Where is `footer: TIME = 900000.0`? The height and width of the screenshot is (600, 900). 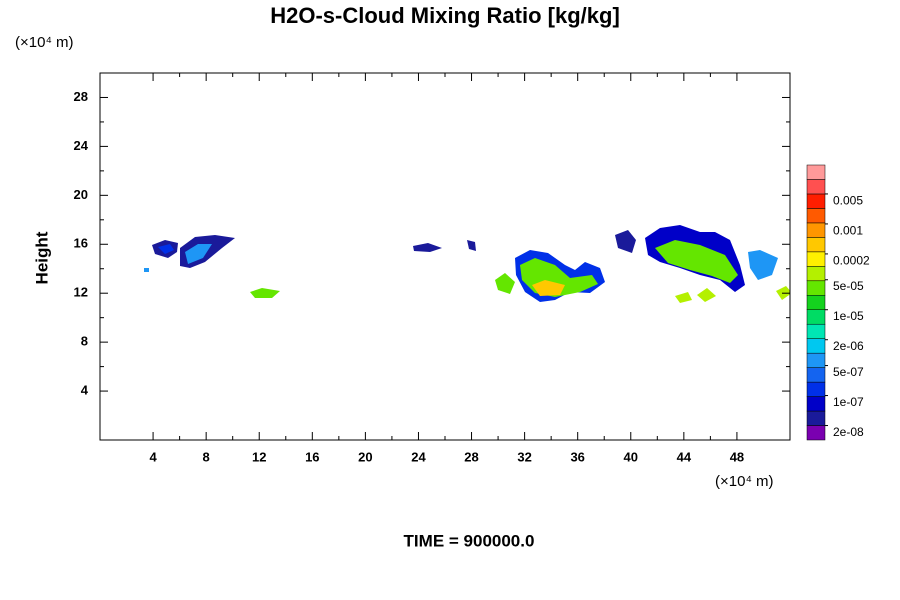 footer: TIME = 900000.0 is located at coordinates (469, 540).